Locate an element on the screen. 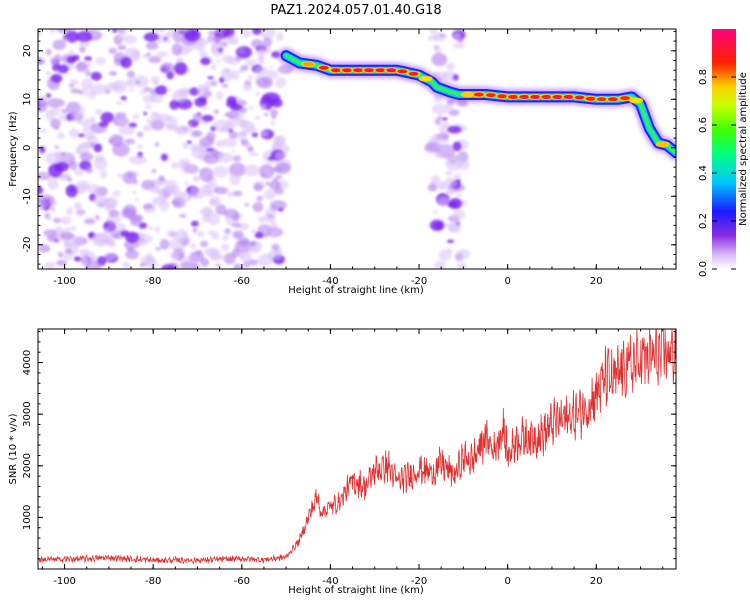 The image size is (750, 600). colorbar-label: Normalized spectral amplitude is located at coordinates (743, 149).